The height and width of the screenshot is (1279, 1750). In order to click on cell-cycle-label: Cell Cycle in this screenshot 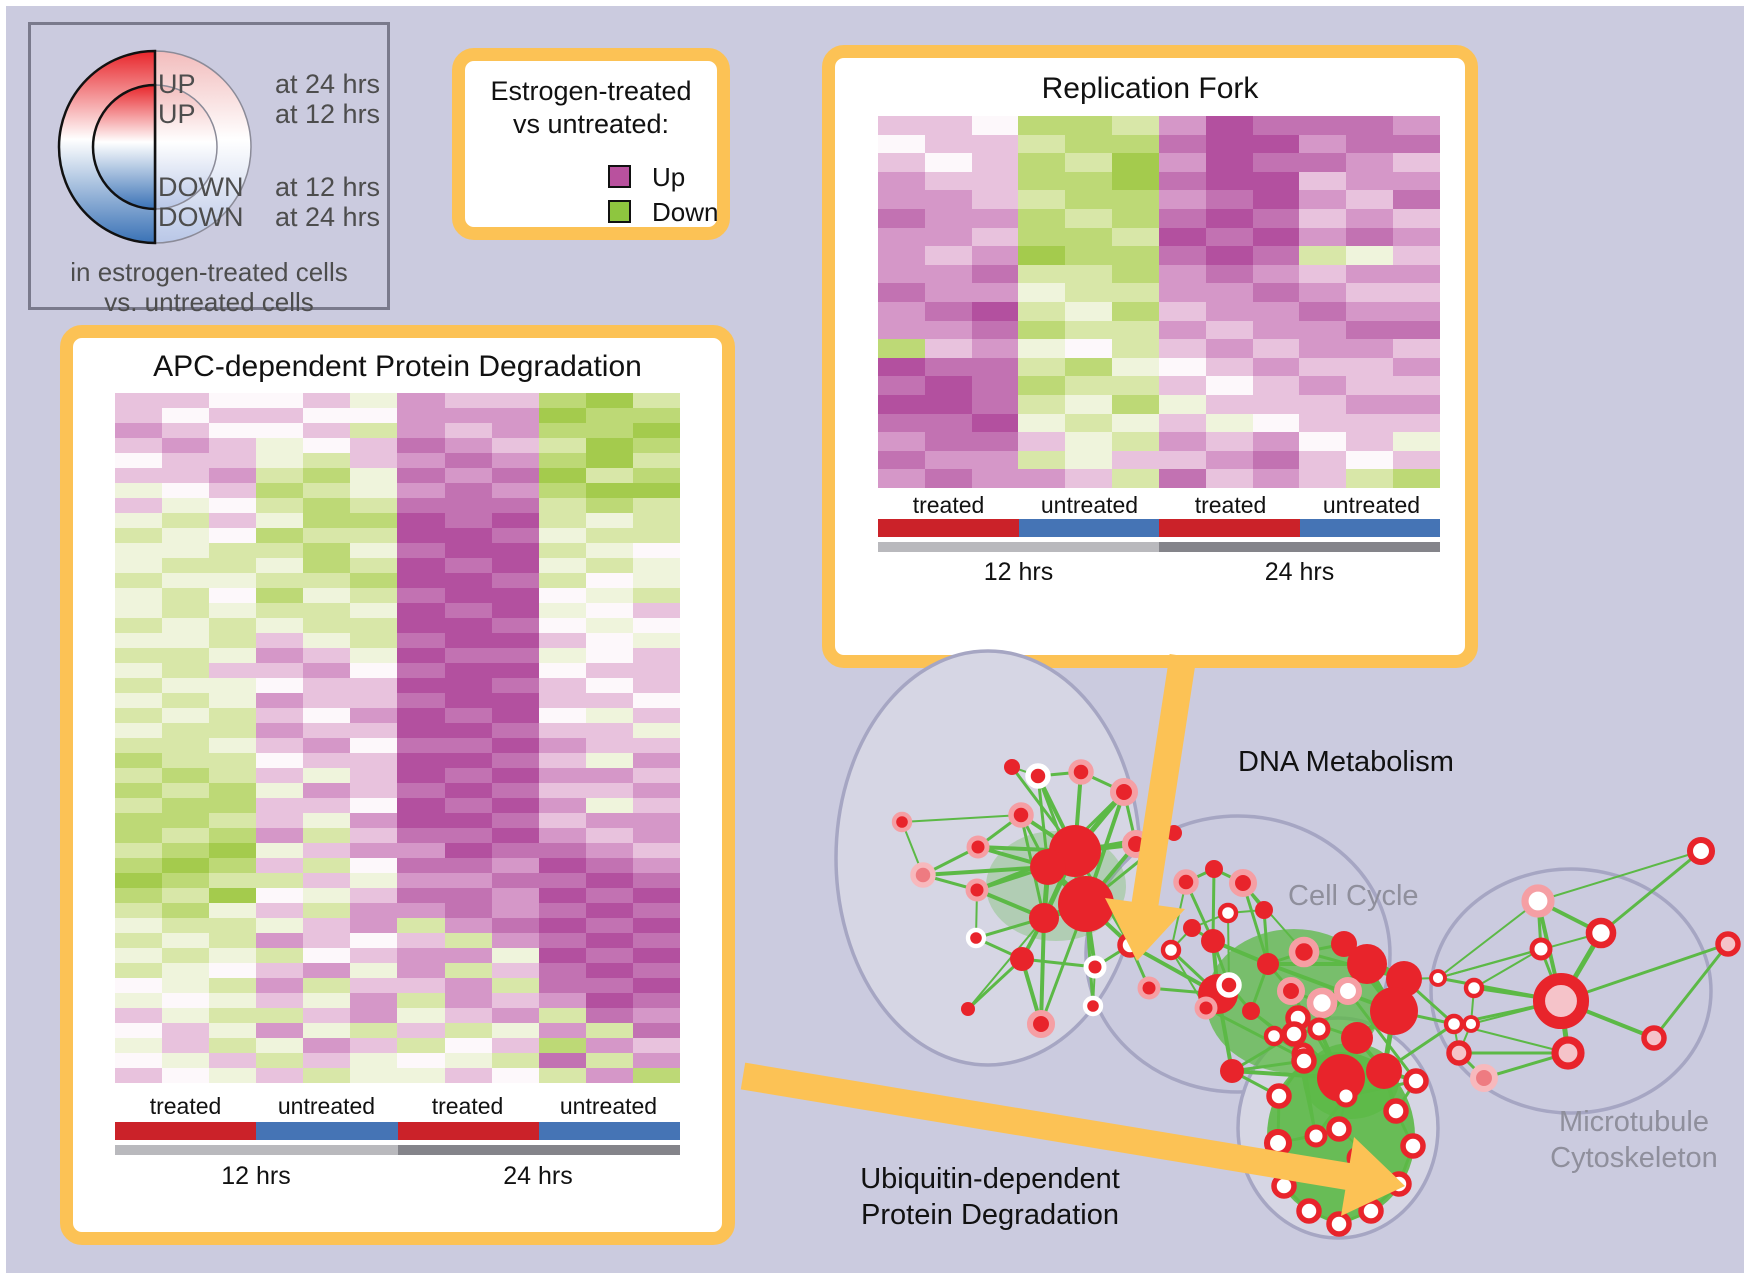, I will do `click(1353, 896)`.